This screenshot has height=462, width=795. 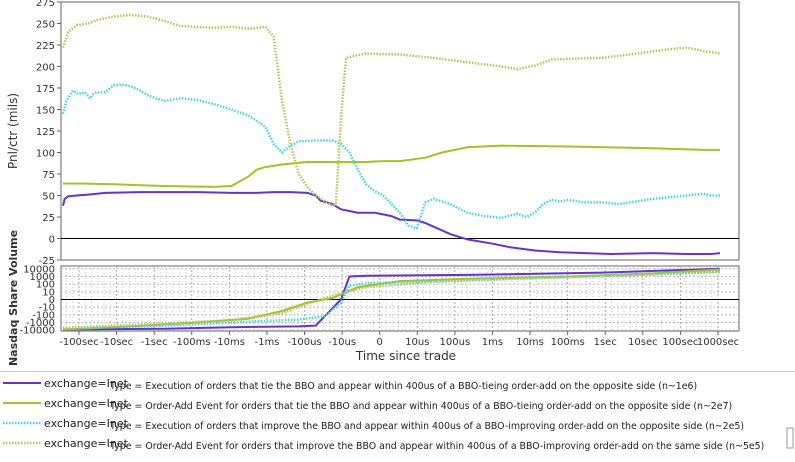 I want to click on volume-y-tick-label: 100, so click(x=45, y=285).